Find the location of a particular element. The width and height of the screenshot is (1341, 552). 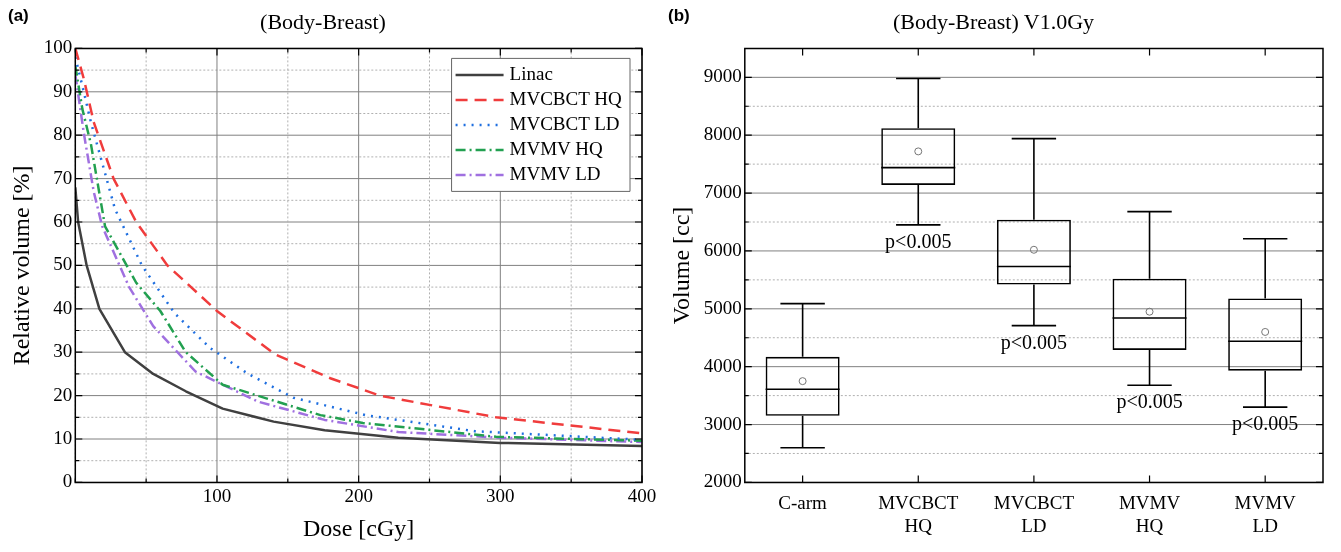

text: (a) is located at coordinates (18, 16).